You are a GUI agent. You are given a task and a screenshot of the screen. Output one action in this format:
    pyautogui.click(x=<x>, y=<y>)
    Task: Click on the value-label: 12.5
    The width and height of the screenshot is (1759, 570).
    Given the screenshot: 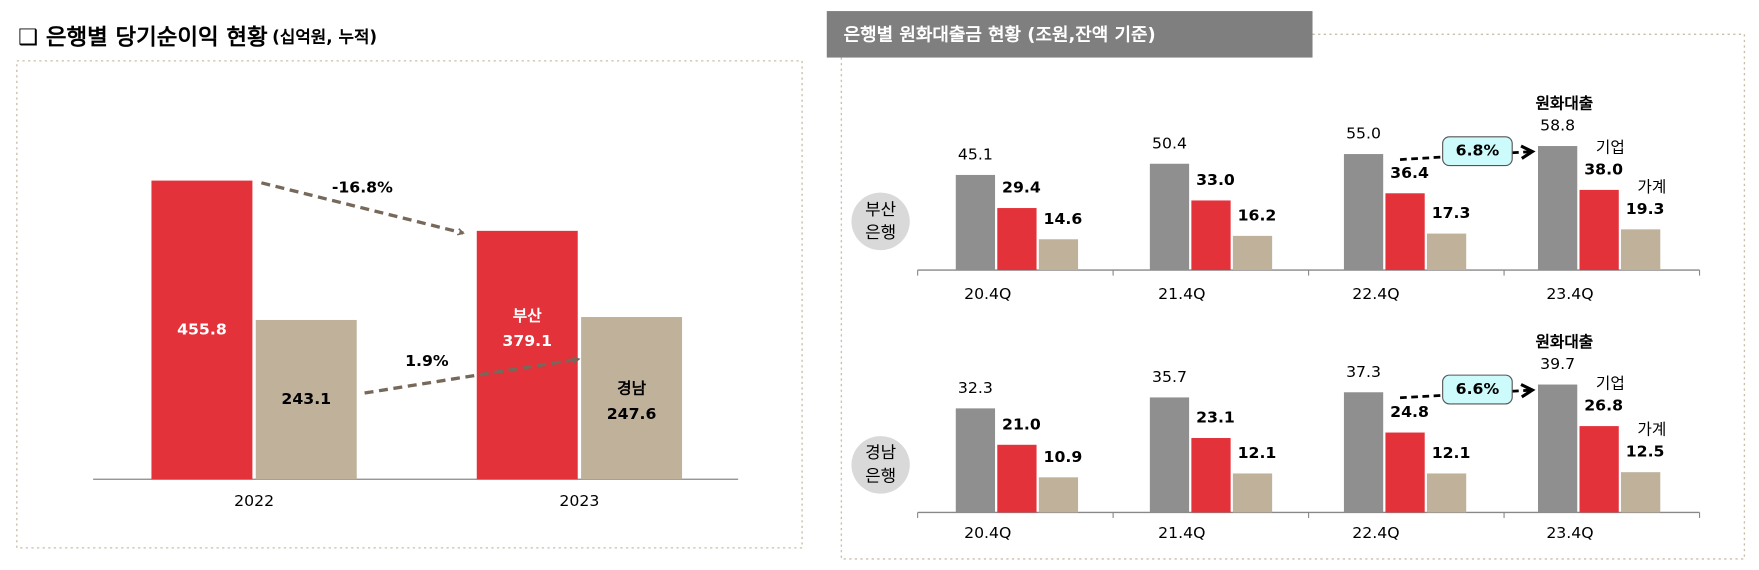 What is the action you would take?
    pyautogui.click(x=1645, y=452)
    